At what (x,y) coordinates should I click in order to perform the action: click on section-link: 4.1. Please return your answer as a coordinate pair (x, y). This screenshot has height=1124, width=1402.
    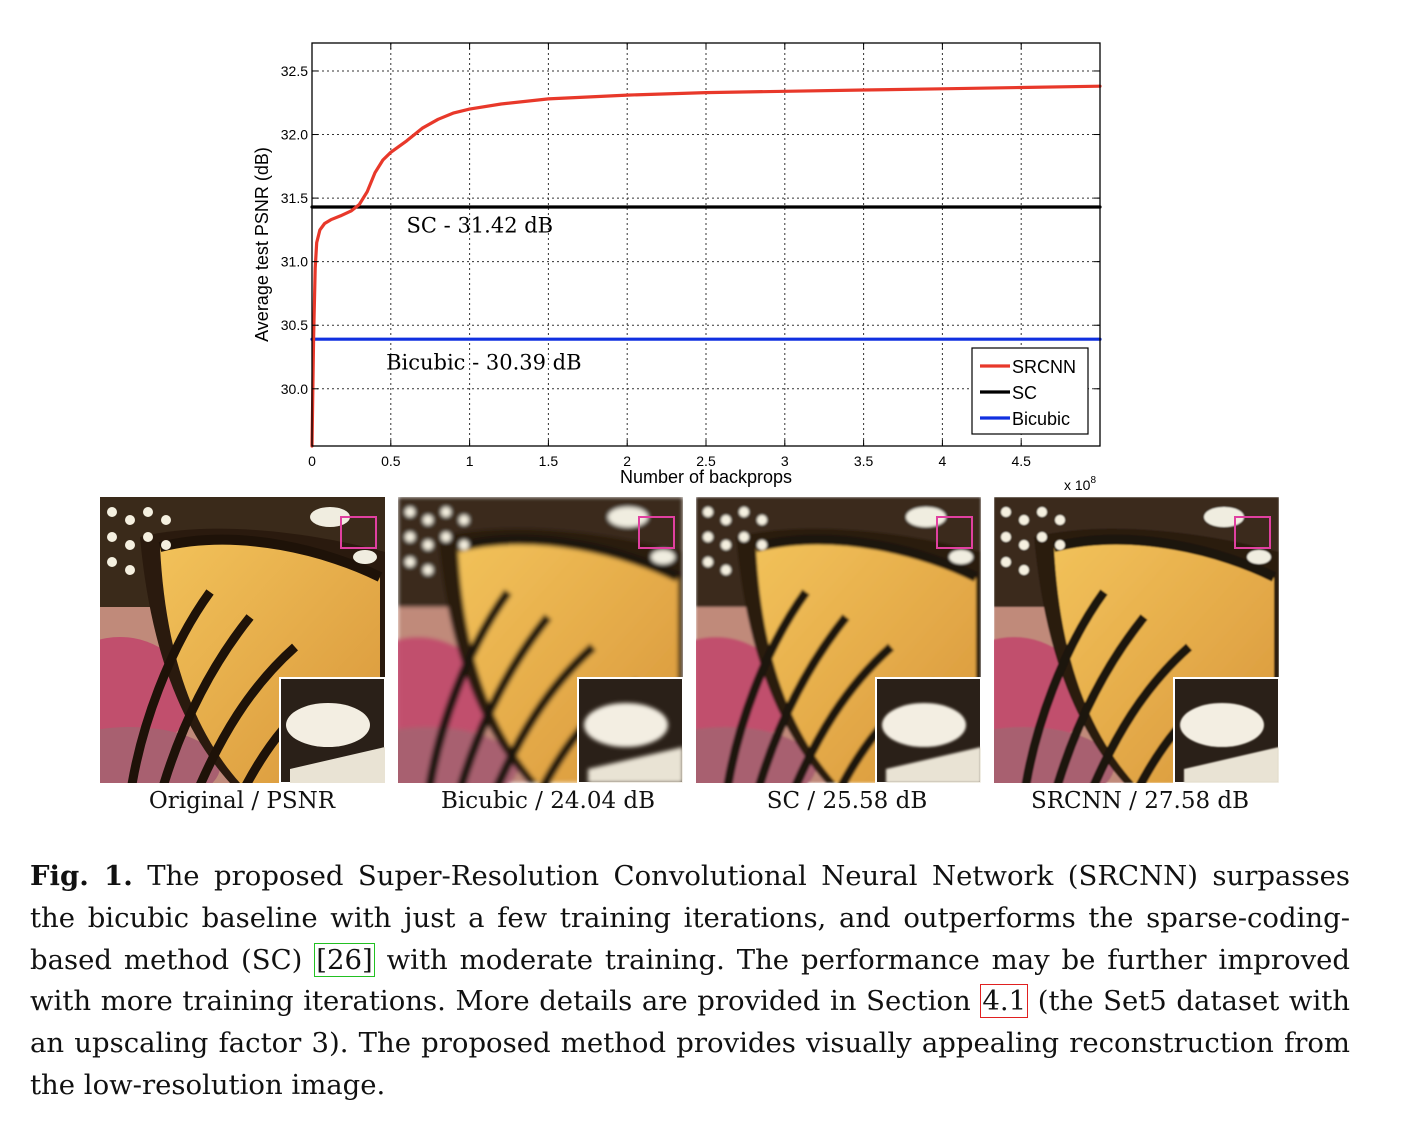
    Looking at the image, I should click on (1004, 1001).